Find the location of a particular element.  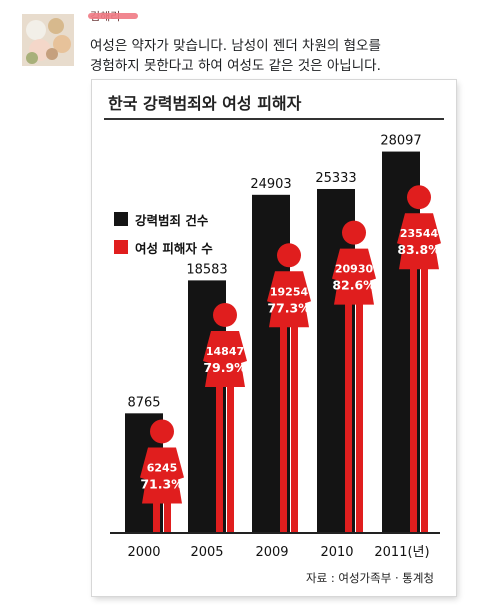

x-tick-label: 2010 is located at coordinates (336, 552).